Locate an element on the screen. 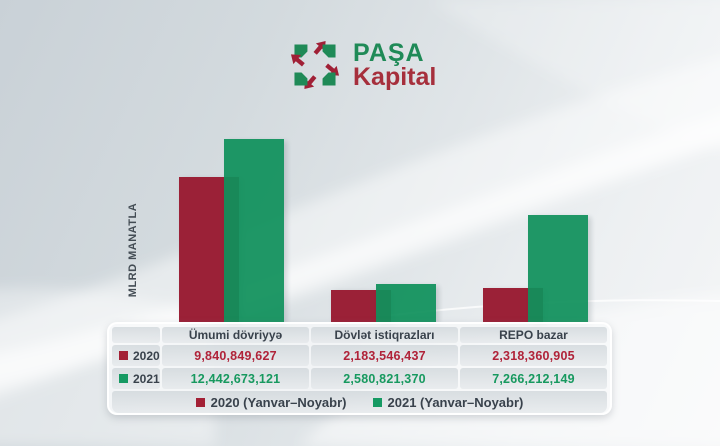 The image size is (720, 446). table-header-umumi-dovriyye: Ümumi dövriyyə is located at coordinates (235, 335).